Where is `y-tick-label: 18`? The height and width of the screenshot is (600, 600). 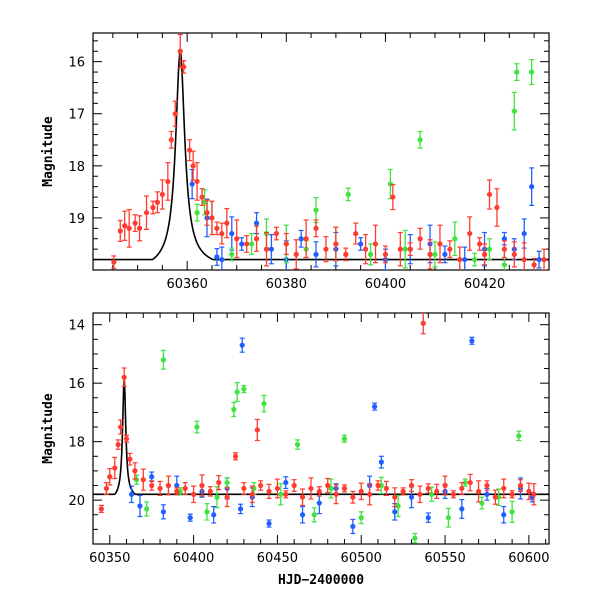
y-tick-label: 18 is located at coordinates (76, 443).